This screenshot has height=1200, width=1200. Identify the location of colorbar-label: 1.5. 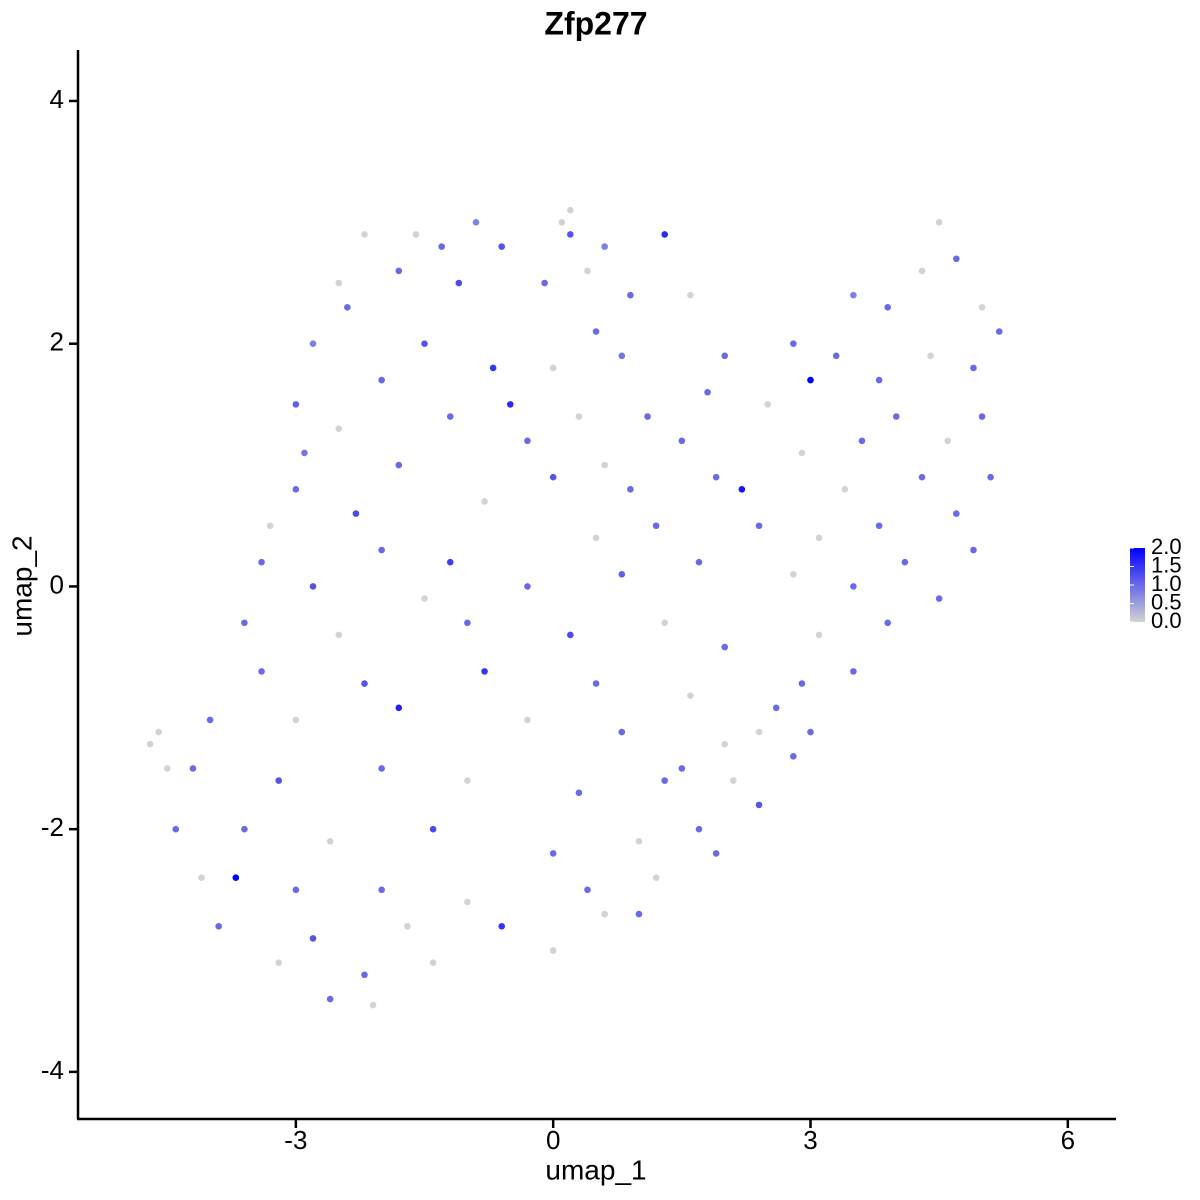
(1166, 564).